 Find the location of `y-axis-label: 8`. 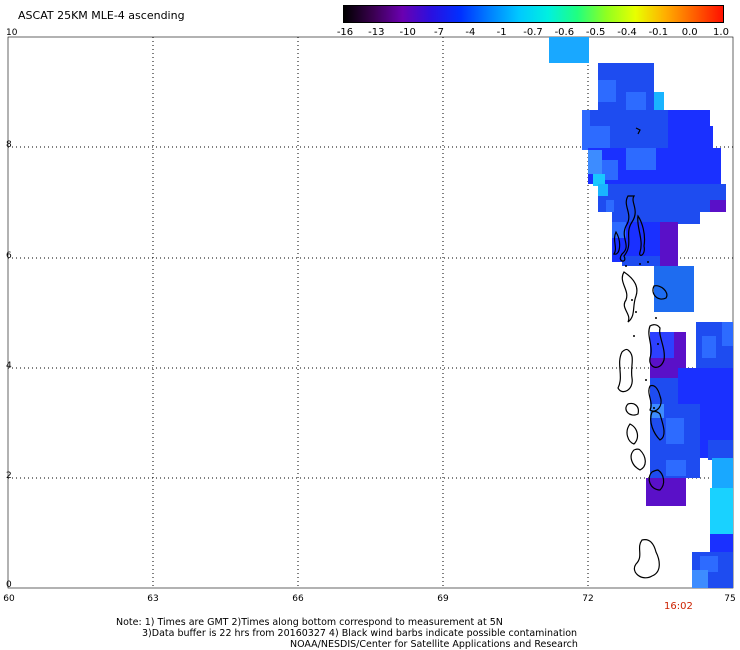

y-axis-label: 8 is located at coordinates (9, 145).